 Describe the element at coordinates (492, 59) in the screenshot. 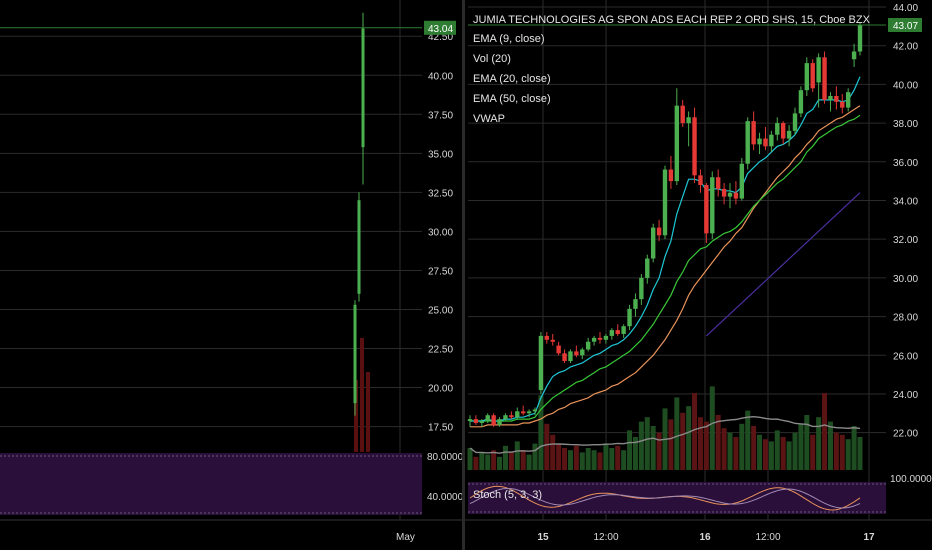

I see `legend-vol: Vol (20)` at that location.